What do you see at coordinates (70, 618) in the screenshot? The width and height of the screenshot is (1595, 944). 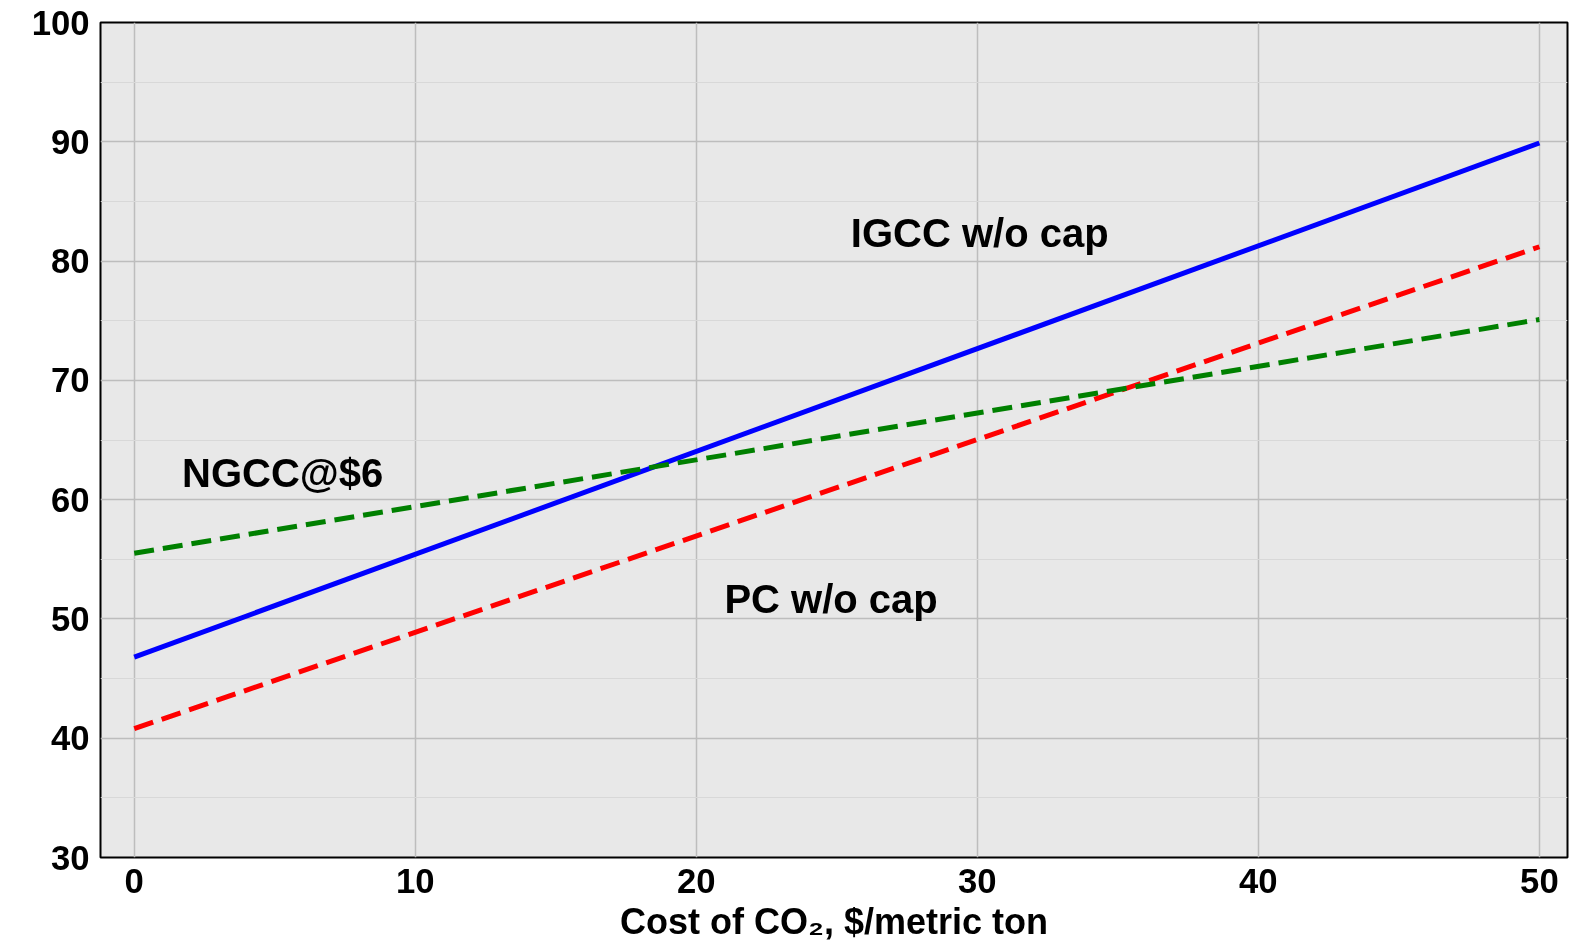 I see `y-tick-label: 50` at bounding box center [70, 618].